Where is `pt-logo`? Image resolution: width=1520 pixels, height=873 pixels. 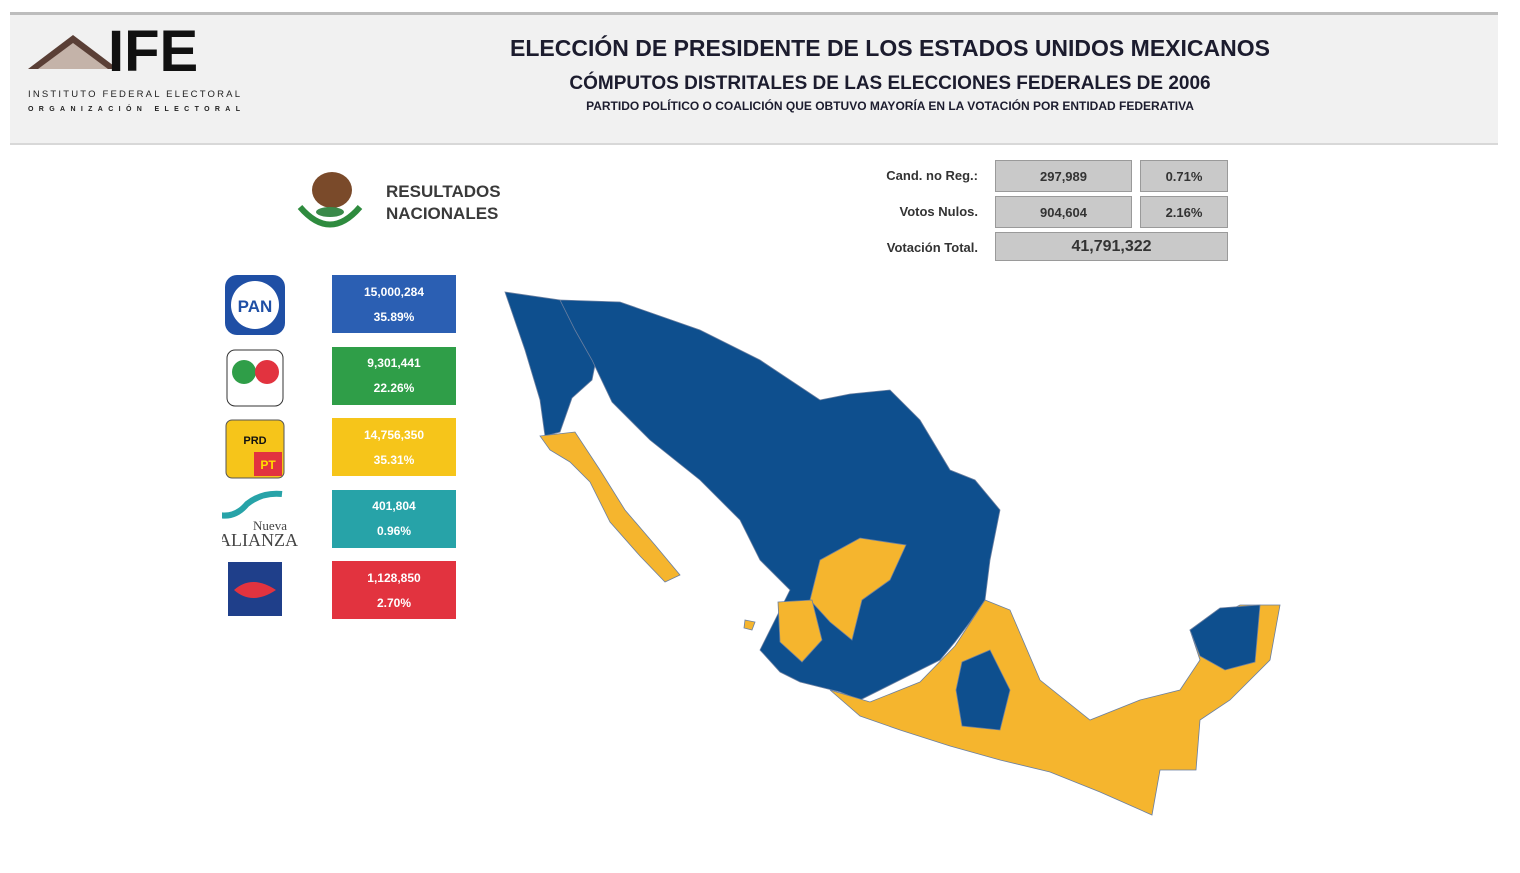
pt-logo is located at coordinates (268, 464).